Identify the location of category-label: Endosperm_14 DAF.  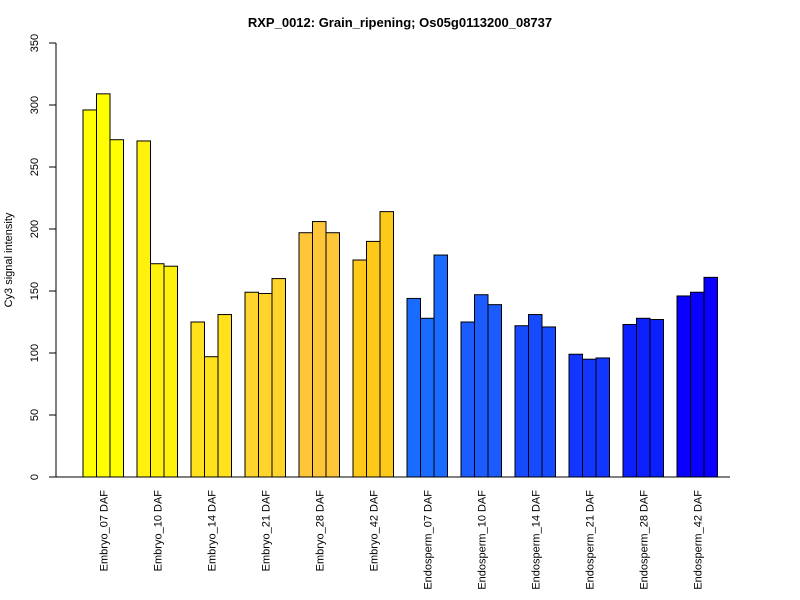
(536, 540).